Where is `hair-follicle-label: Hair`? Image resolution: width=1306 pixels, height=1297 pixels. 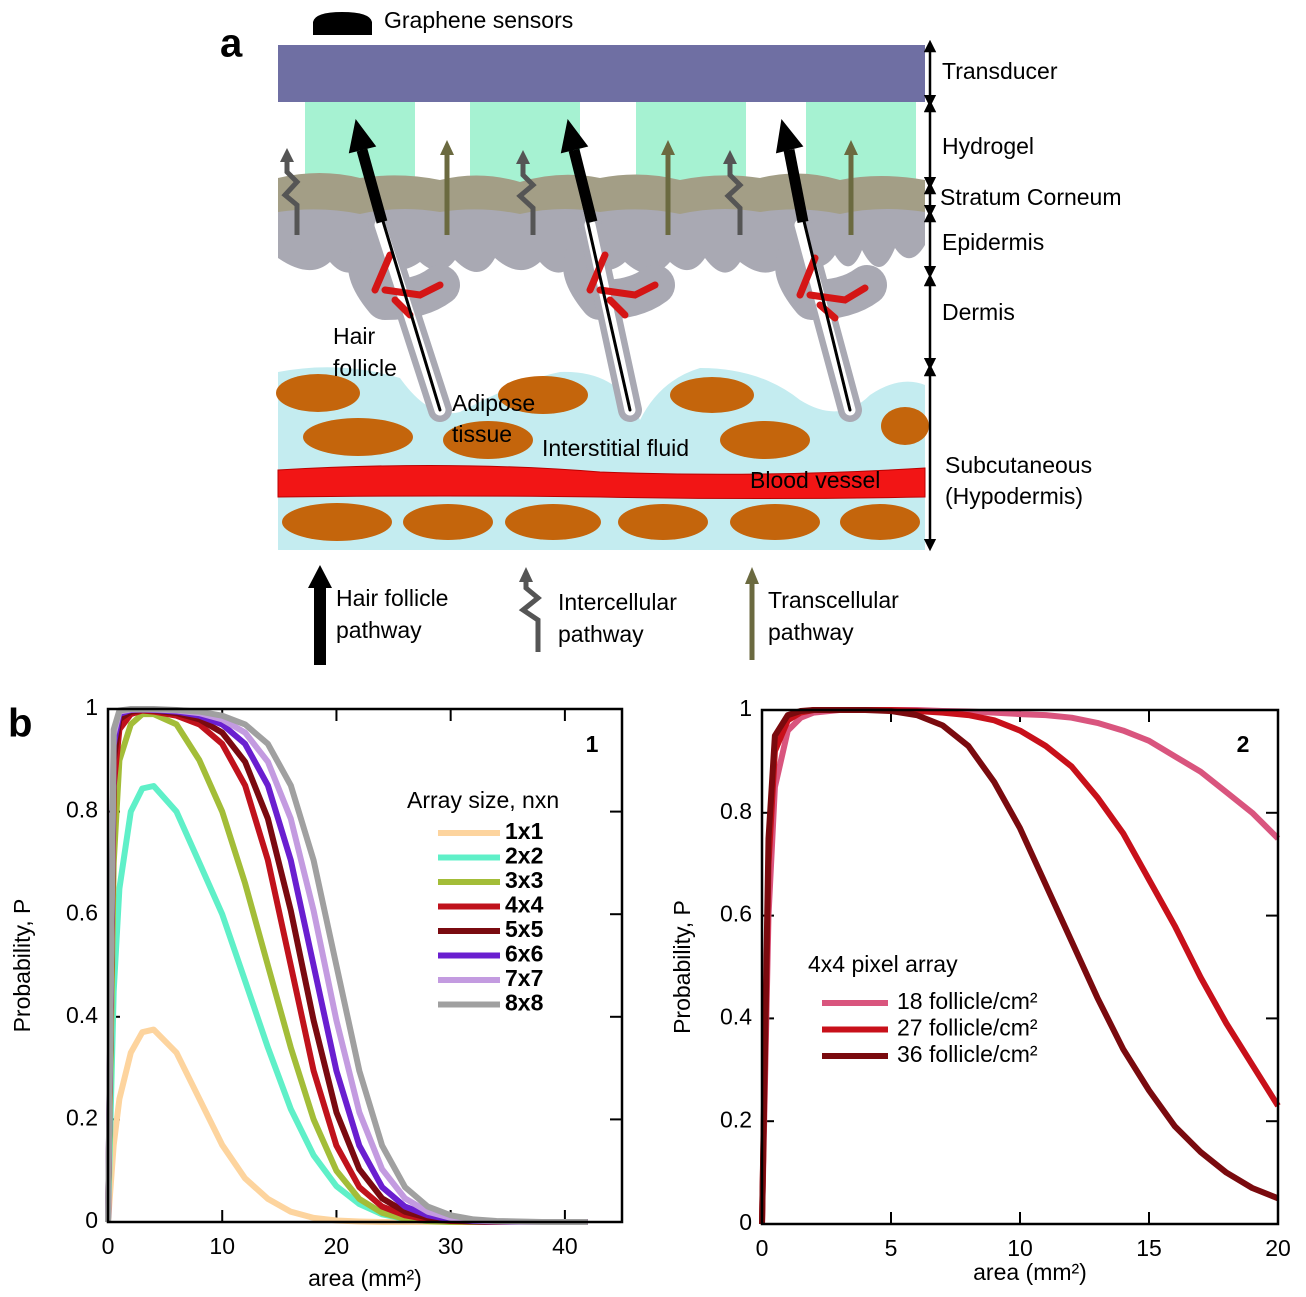 hair-follicle-label: Hair is located at coordinates (354, 336).